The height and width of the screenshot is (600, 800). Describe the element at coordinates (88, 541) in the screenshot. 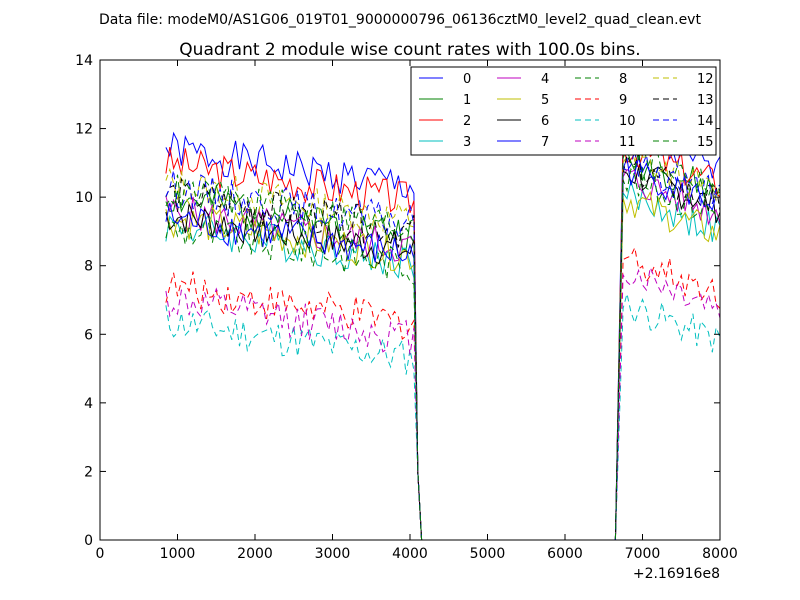

I see `y-tick-label: 0` at that location.